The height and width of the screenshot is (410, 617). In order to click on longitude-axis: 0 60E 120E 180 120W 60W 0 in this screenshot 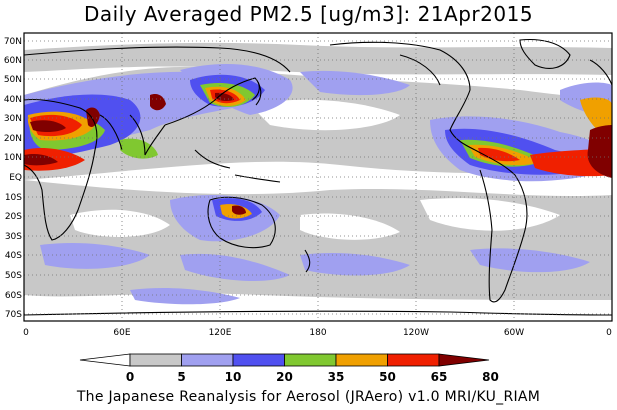, I will do `click(317, 333)`.